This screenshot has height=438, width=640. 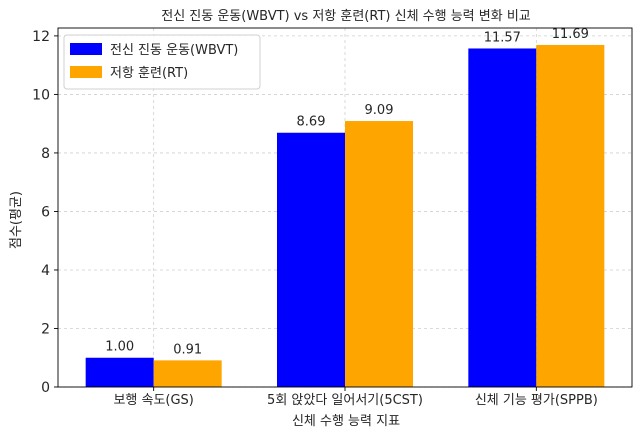 I want to click on bar-s1-c2, so click(x=570, y=215).